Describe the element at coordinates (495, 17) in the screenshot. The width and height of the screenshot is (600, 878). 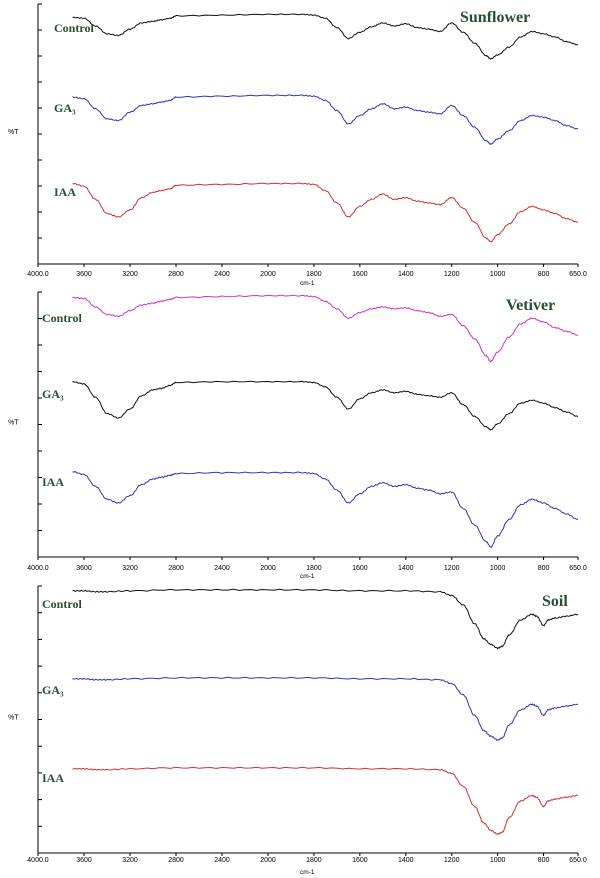
I see `panel-title: Sunflower` at that location.